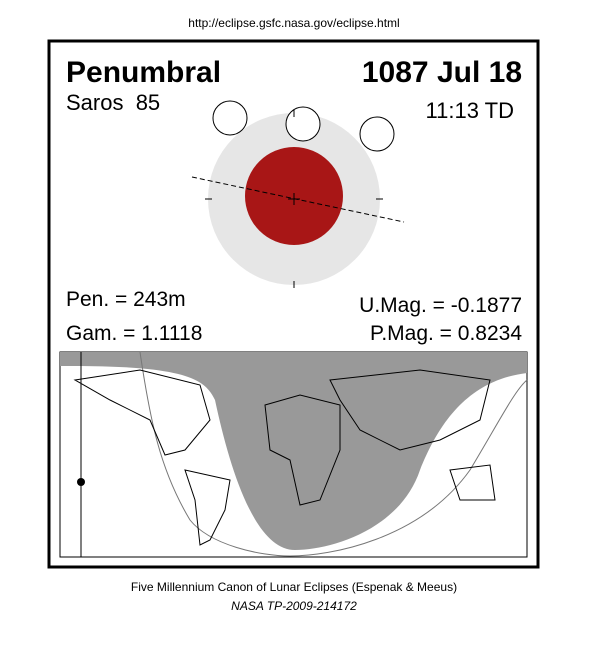 The image size is (601, 645). What do you see at coordinates (440, 305) in the screenshot?
I see `umbral-magnitude: U.Mag. = -0.1877` at bounding box center [440, 305].